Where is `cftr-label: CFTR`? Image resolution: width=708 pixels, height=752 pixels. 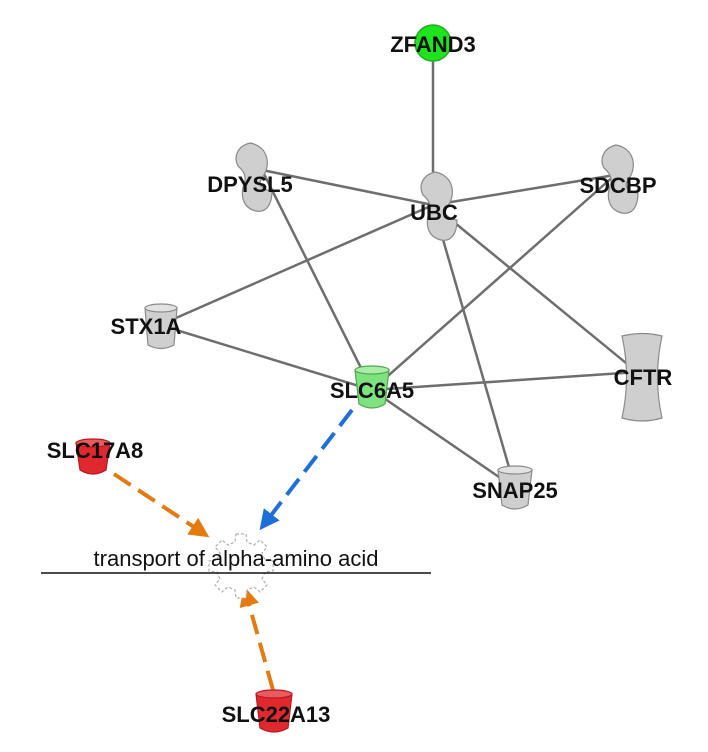
cftr-label: CFTR is located at coordinates (643, 377).